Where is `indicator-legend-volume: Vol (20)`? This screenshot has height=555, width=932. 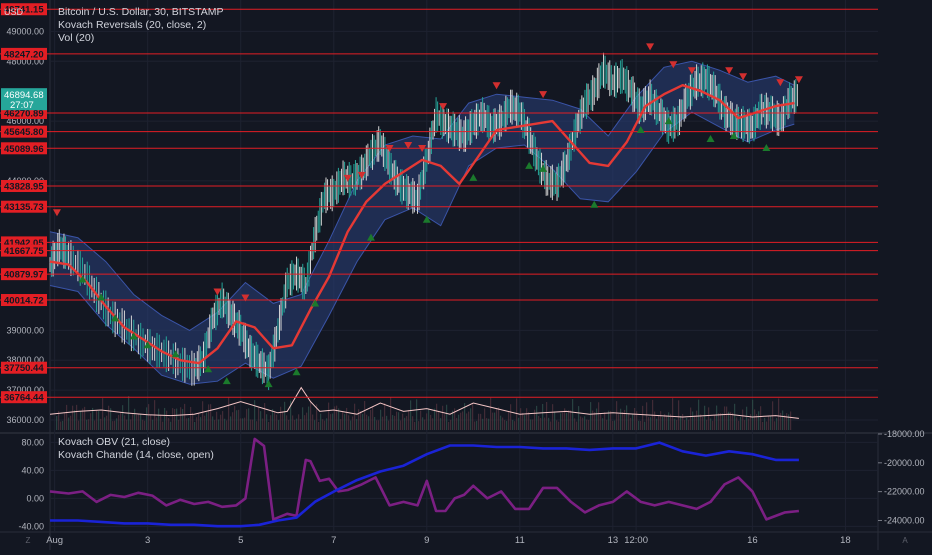 indicator-legend-volume: Vol (20) is located at coordinates (76, 38).